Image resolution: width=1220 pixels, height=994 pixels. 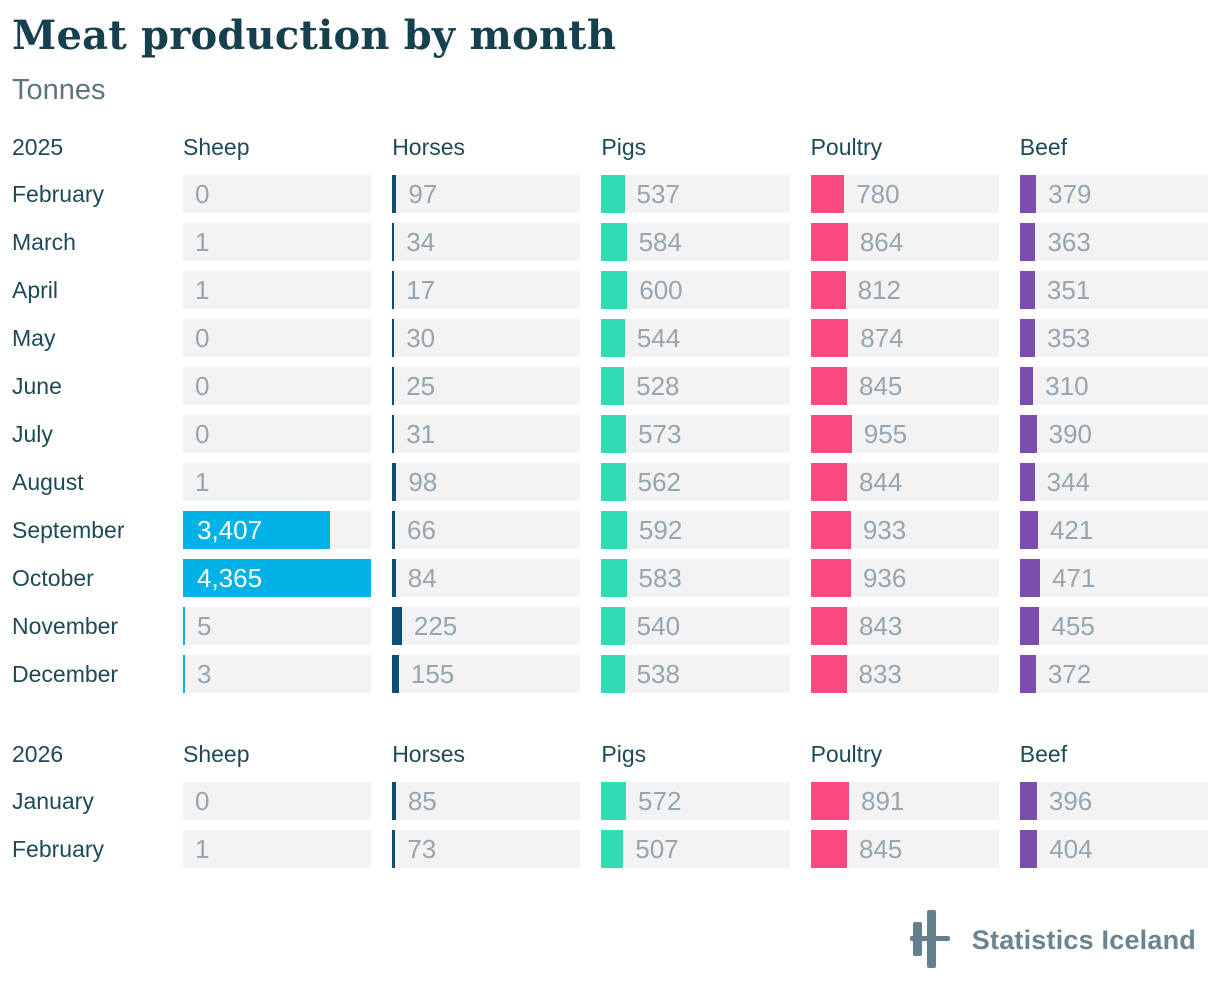 What do you see at coordinates (1113, 578) in the screenshot?
I see `bar-track-beef: 471` at bounding box center [1113, 578].